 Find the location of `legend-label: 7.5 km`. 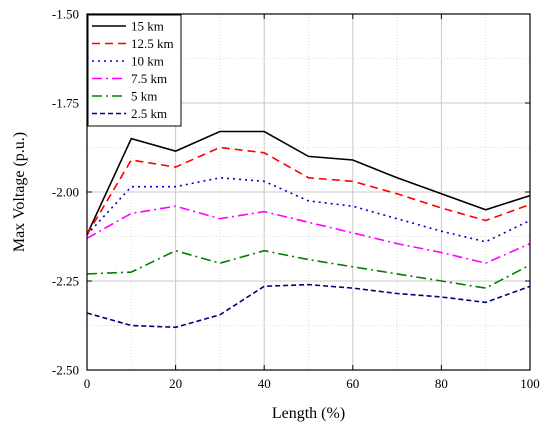

legend-label: 7.5 km is located at coordinates (149, 78).